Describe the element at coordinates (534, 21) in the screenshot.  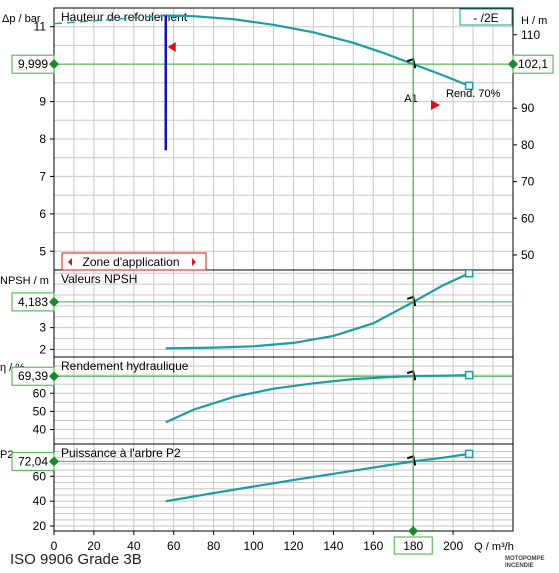
I see `right-axis-label: H / m` at that location.